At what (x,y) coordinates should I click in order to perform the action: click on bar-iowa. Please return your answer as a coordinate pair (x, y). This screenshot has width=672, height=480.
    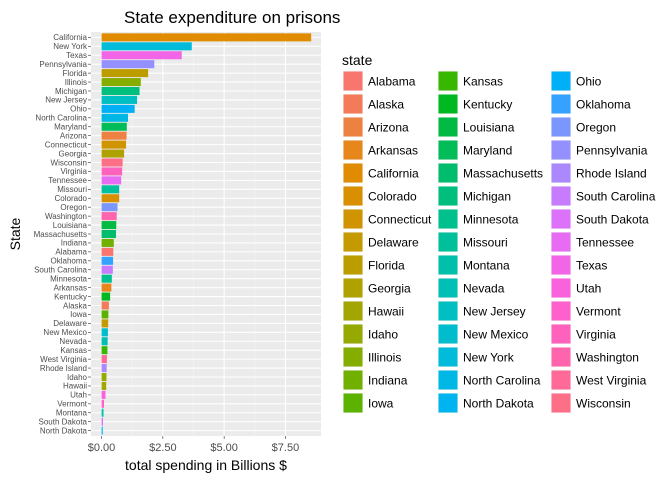
    Looking at the image, I should click on (105, 314).